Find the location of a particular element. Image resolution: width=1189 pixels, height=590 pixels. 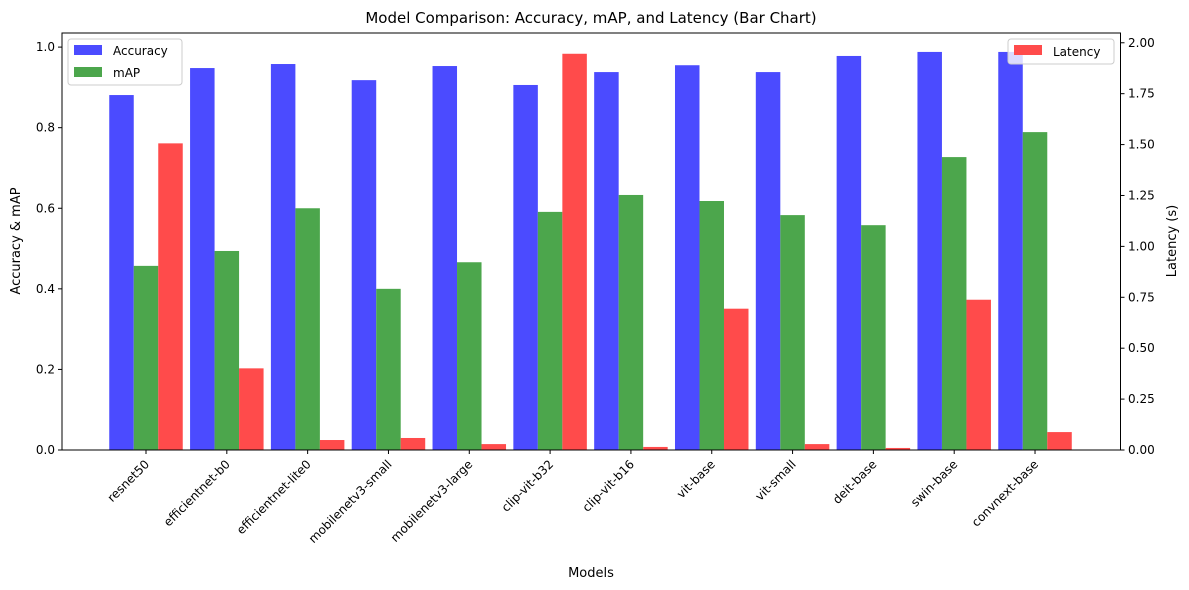

y2-tick-label: 0.00 is located at coordinates (1141, 450).